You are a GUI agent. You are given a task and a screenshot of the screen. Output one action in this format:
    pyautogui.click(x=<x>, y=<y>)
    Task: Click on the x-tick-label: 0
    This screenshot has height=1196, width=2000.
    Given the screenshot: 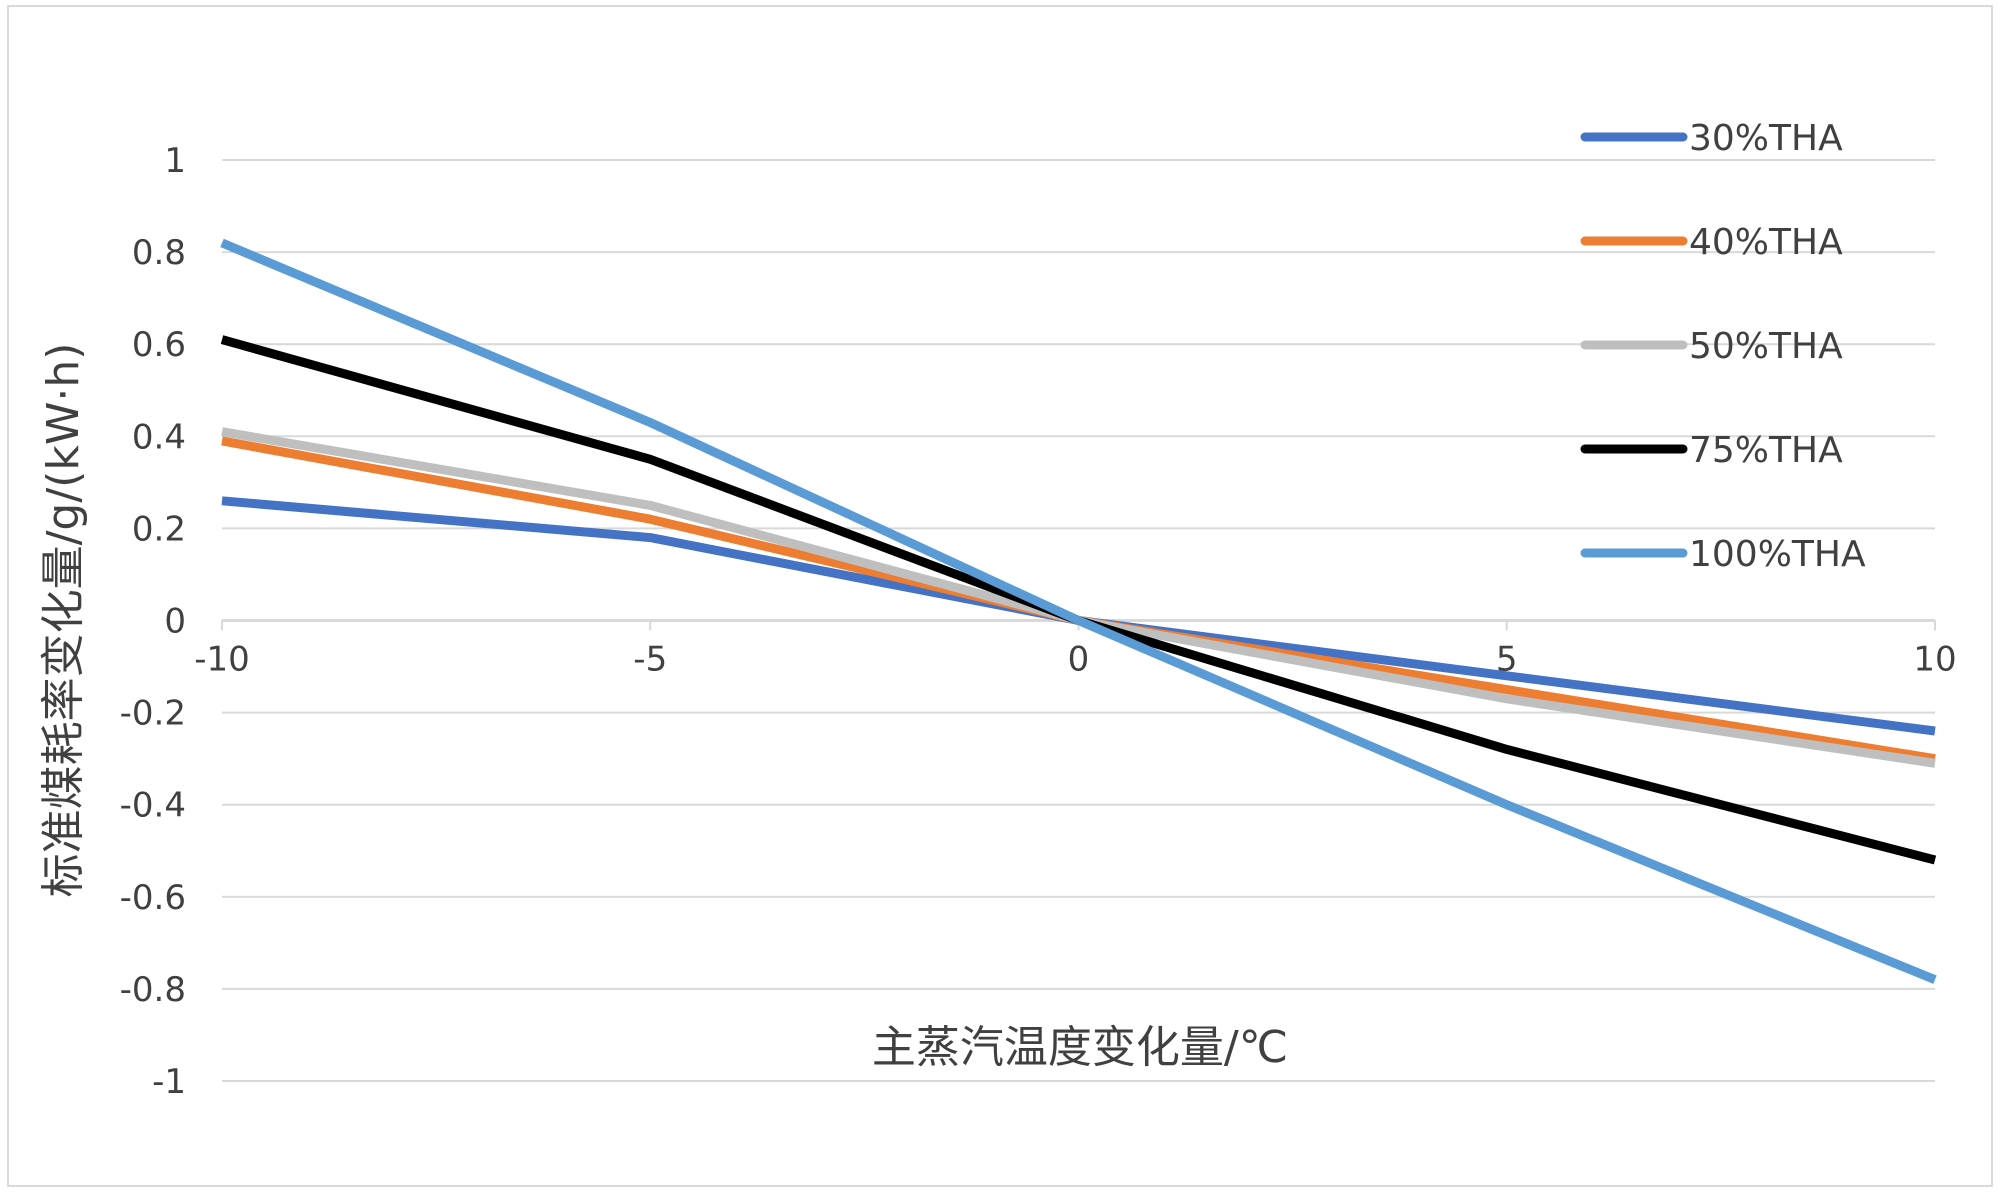 What is the action you would take?
    pyautogui.click(x=1079, y=660)
    